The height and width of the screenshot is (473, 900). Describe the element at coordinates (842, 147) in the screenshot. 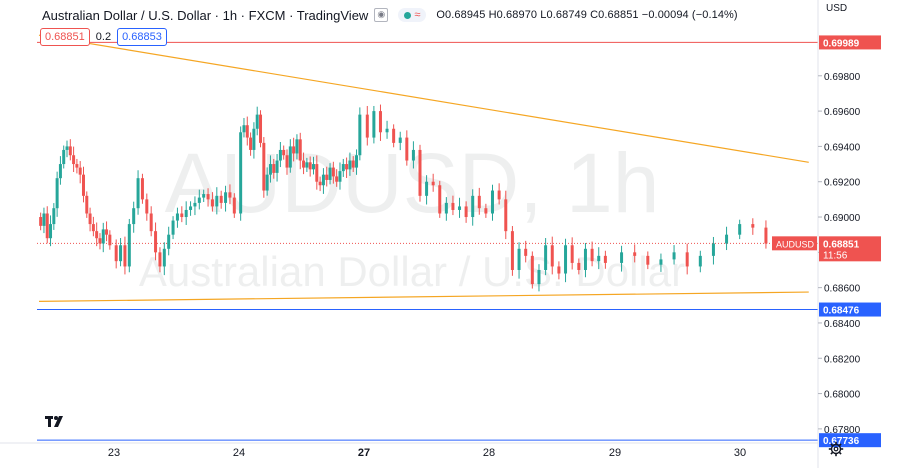

I see `y-tick-label: 0.69400` at that location.